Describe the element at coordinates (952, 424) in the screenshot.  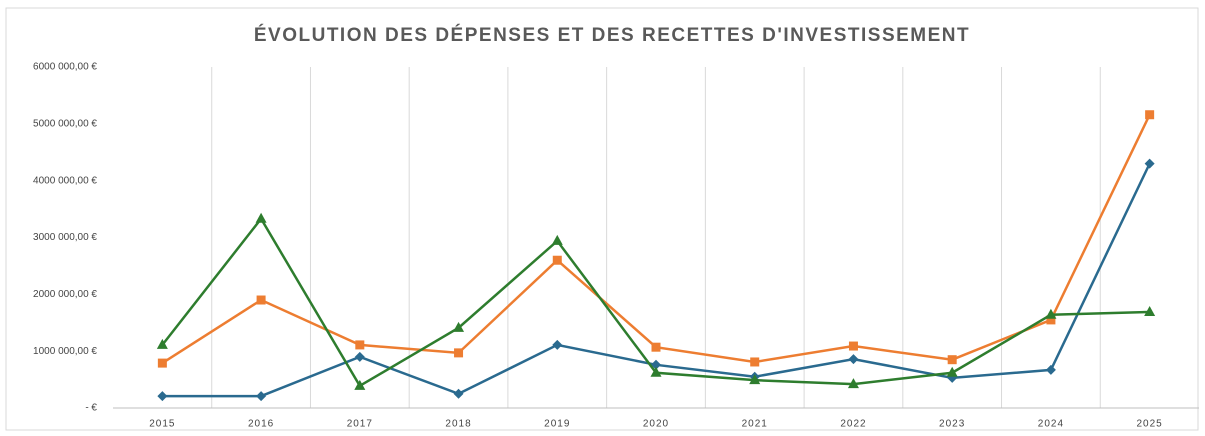
I see `x-tick-label: 2023` at that location.